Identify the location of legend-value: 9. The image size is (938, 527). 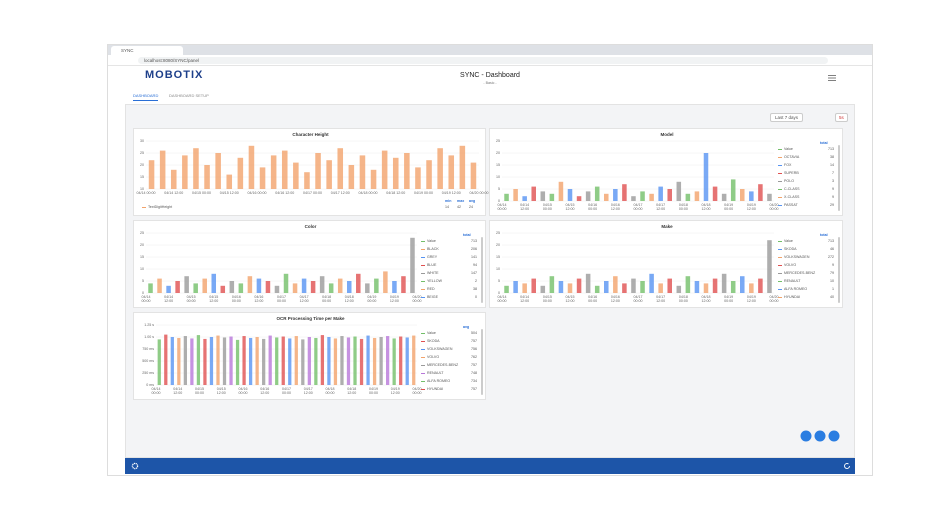
(833, 265).